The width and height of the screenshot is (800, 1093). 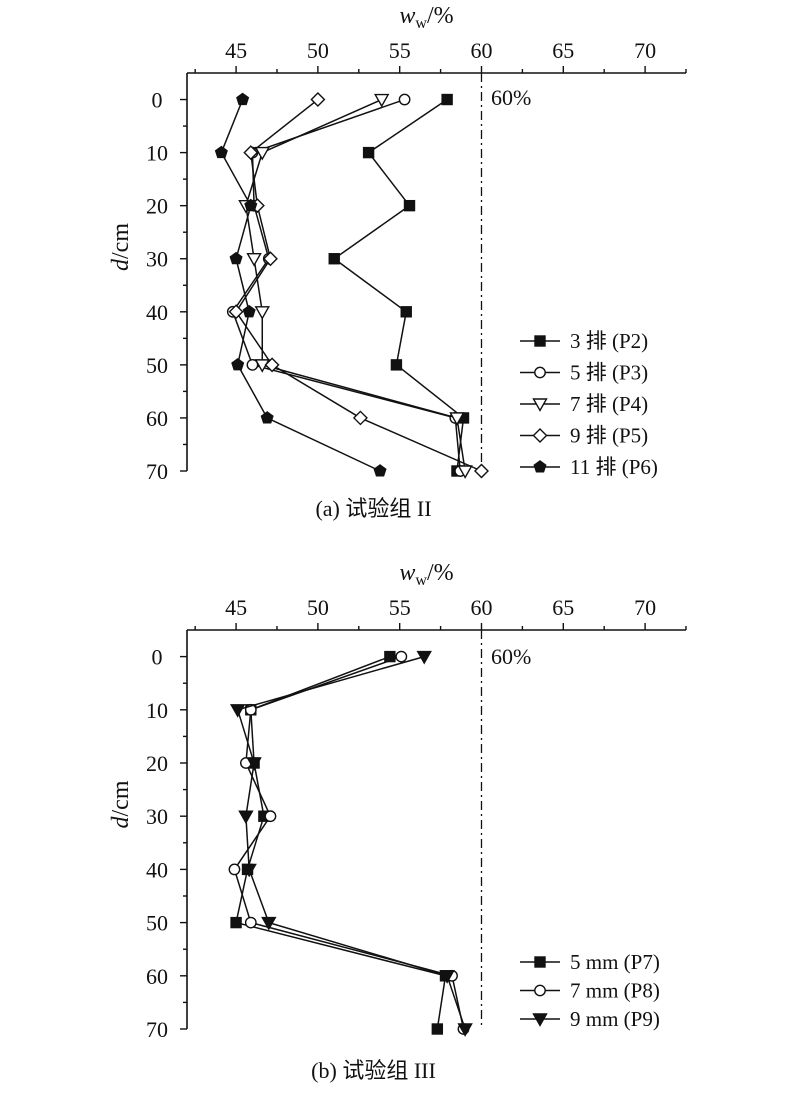 I want to click on panel-b-y-tick-label: 0, so click(x=157, y=657).